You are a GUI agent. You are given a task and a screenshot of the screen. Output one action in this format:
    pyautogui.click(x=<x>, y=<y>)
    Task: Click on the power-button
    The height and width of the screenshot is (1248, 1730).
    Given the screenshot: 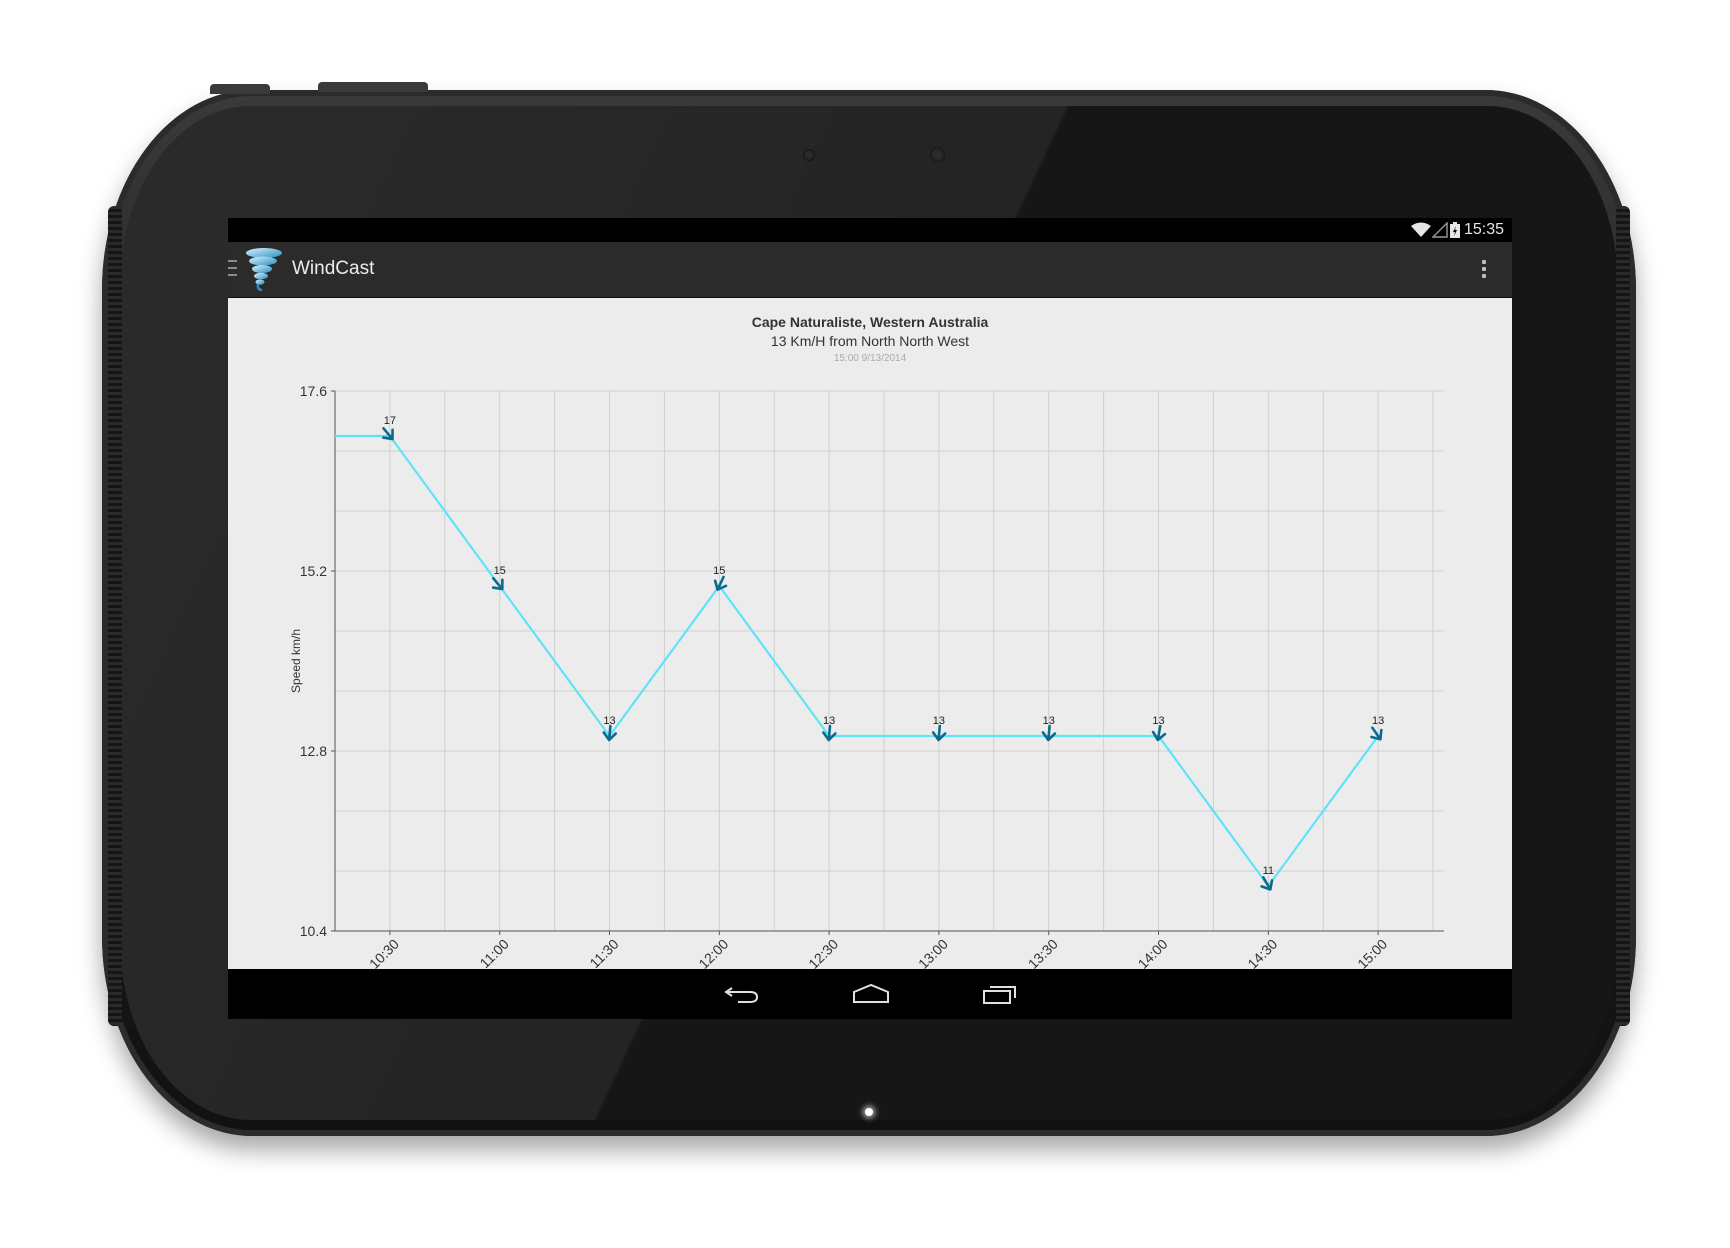 What is the action you would take?
    pyautogui.click(x=373, y=87)
    